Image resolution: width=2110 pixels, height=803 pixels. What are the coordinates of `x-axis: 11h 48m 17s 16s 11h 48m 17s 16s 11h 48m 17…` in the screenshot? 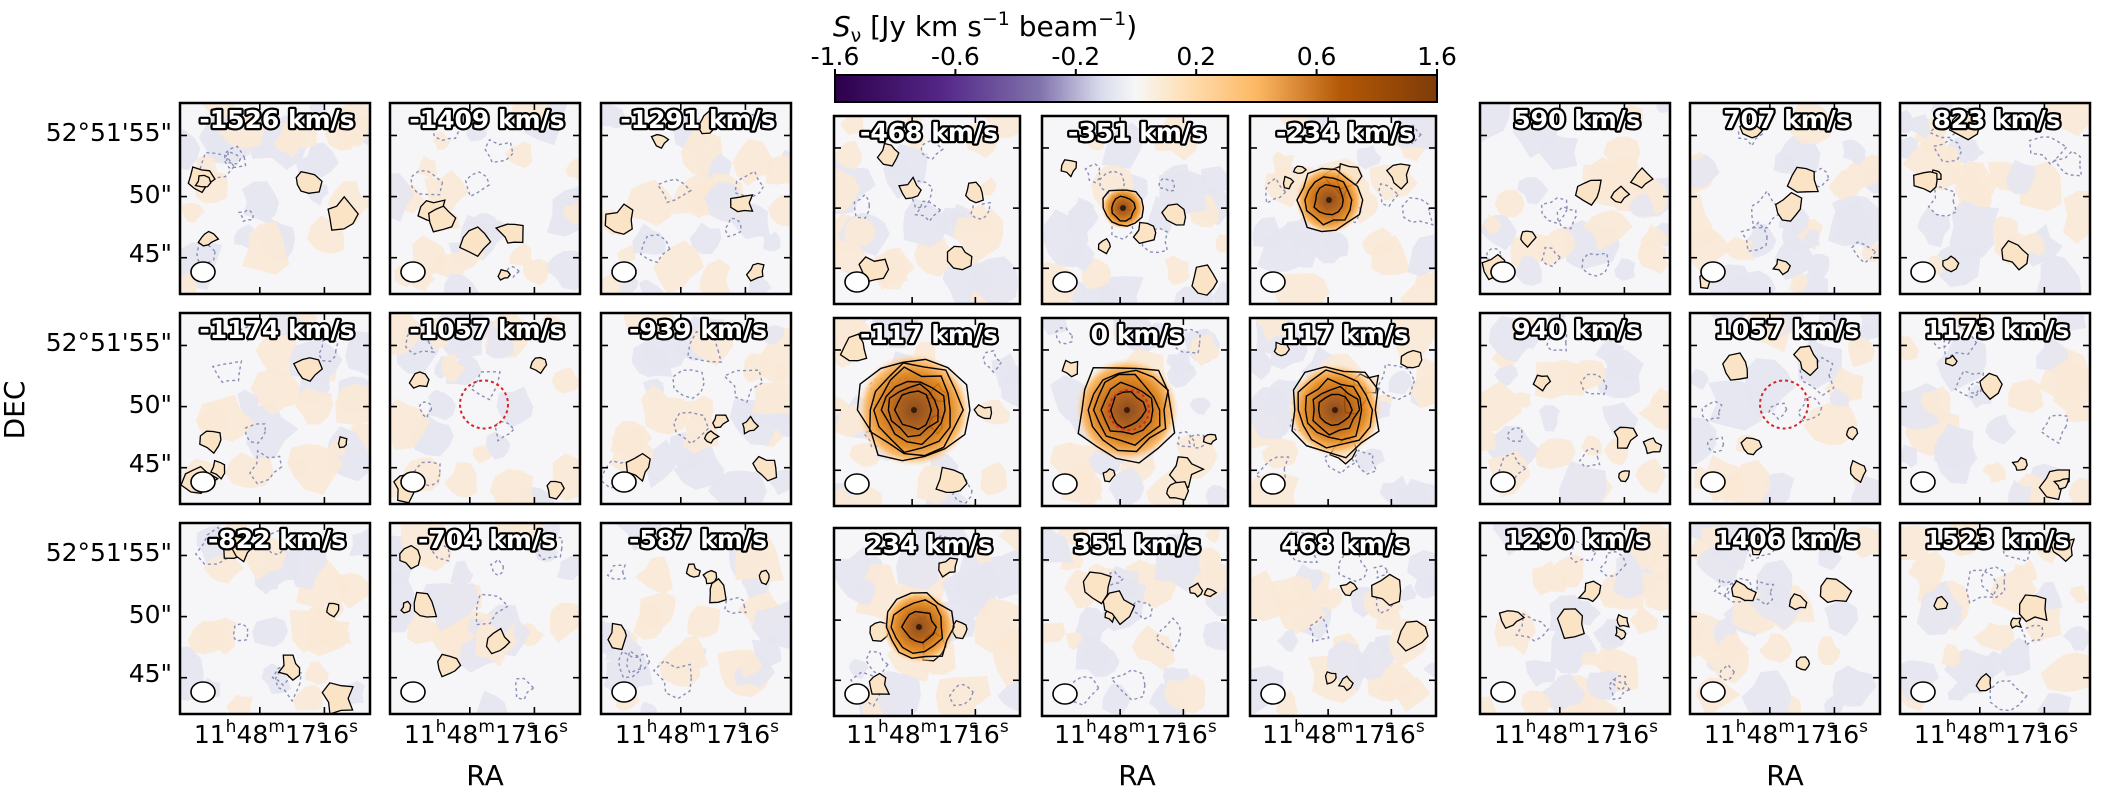 It's located at (1136, 754).